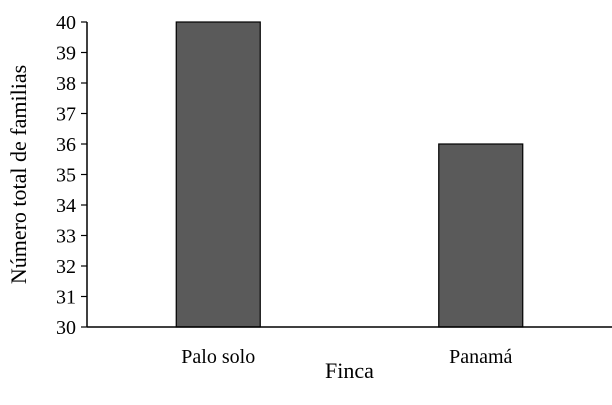 The image size is (612, 405). What do you see at coordinates (66, 23) in the screenshot?
I see `y-tick-label: 40` at bounding box center [66, 23].